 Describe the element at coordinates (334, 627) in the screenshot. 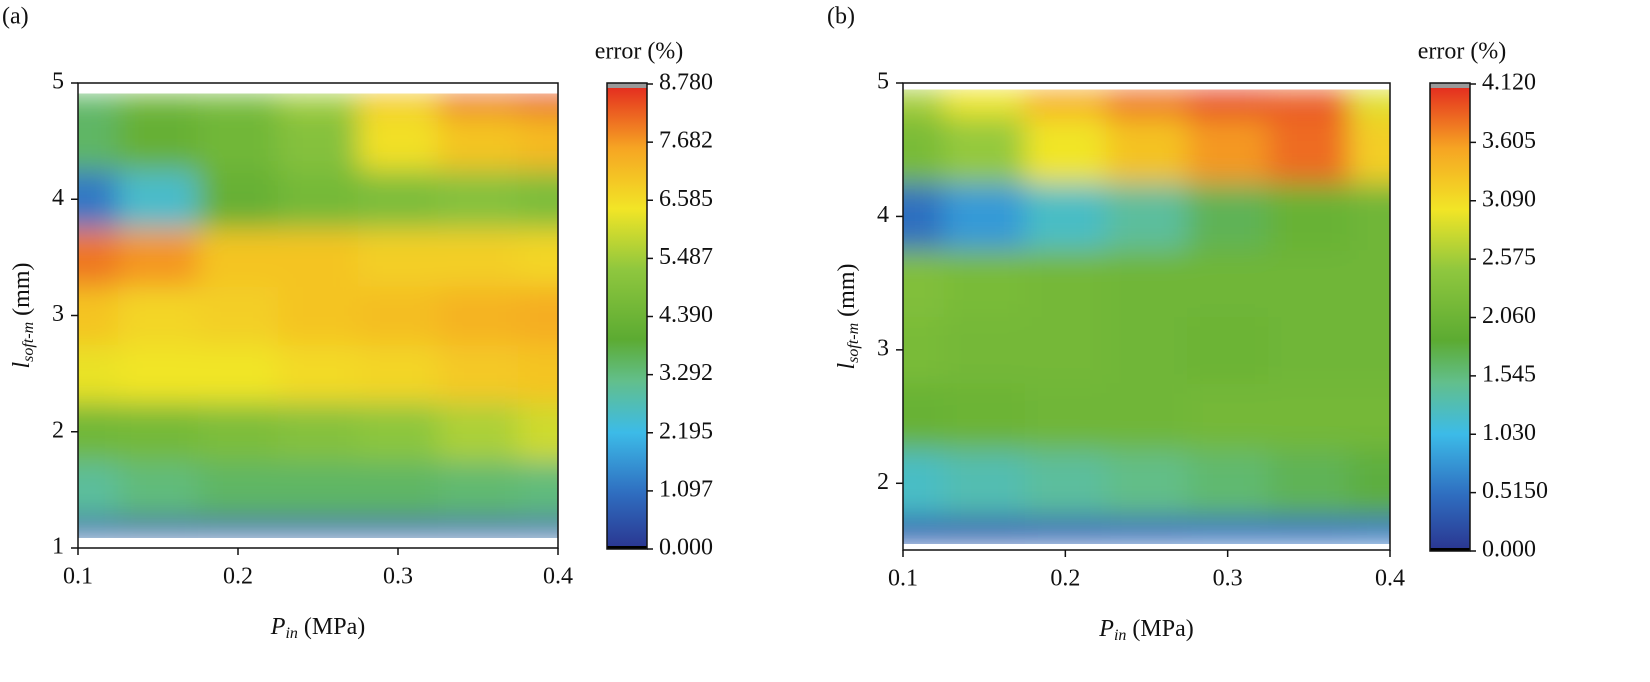

I see `unit: (MPa)` at that location.